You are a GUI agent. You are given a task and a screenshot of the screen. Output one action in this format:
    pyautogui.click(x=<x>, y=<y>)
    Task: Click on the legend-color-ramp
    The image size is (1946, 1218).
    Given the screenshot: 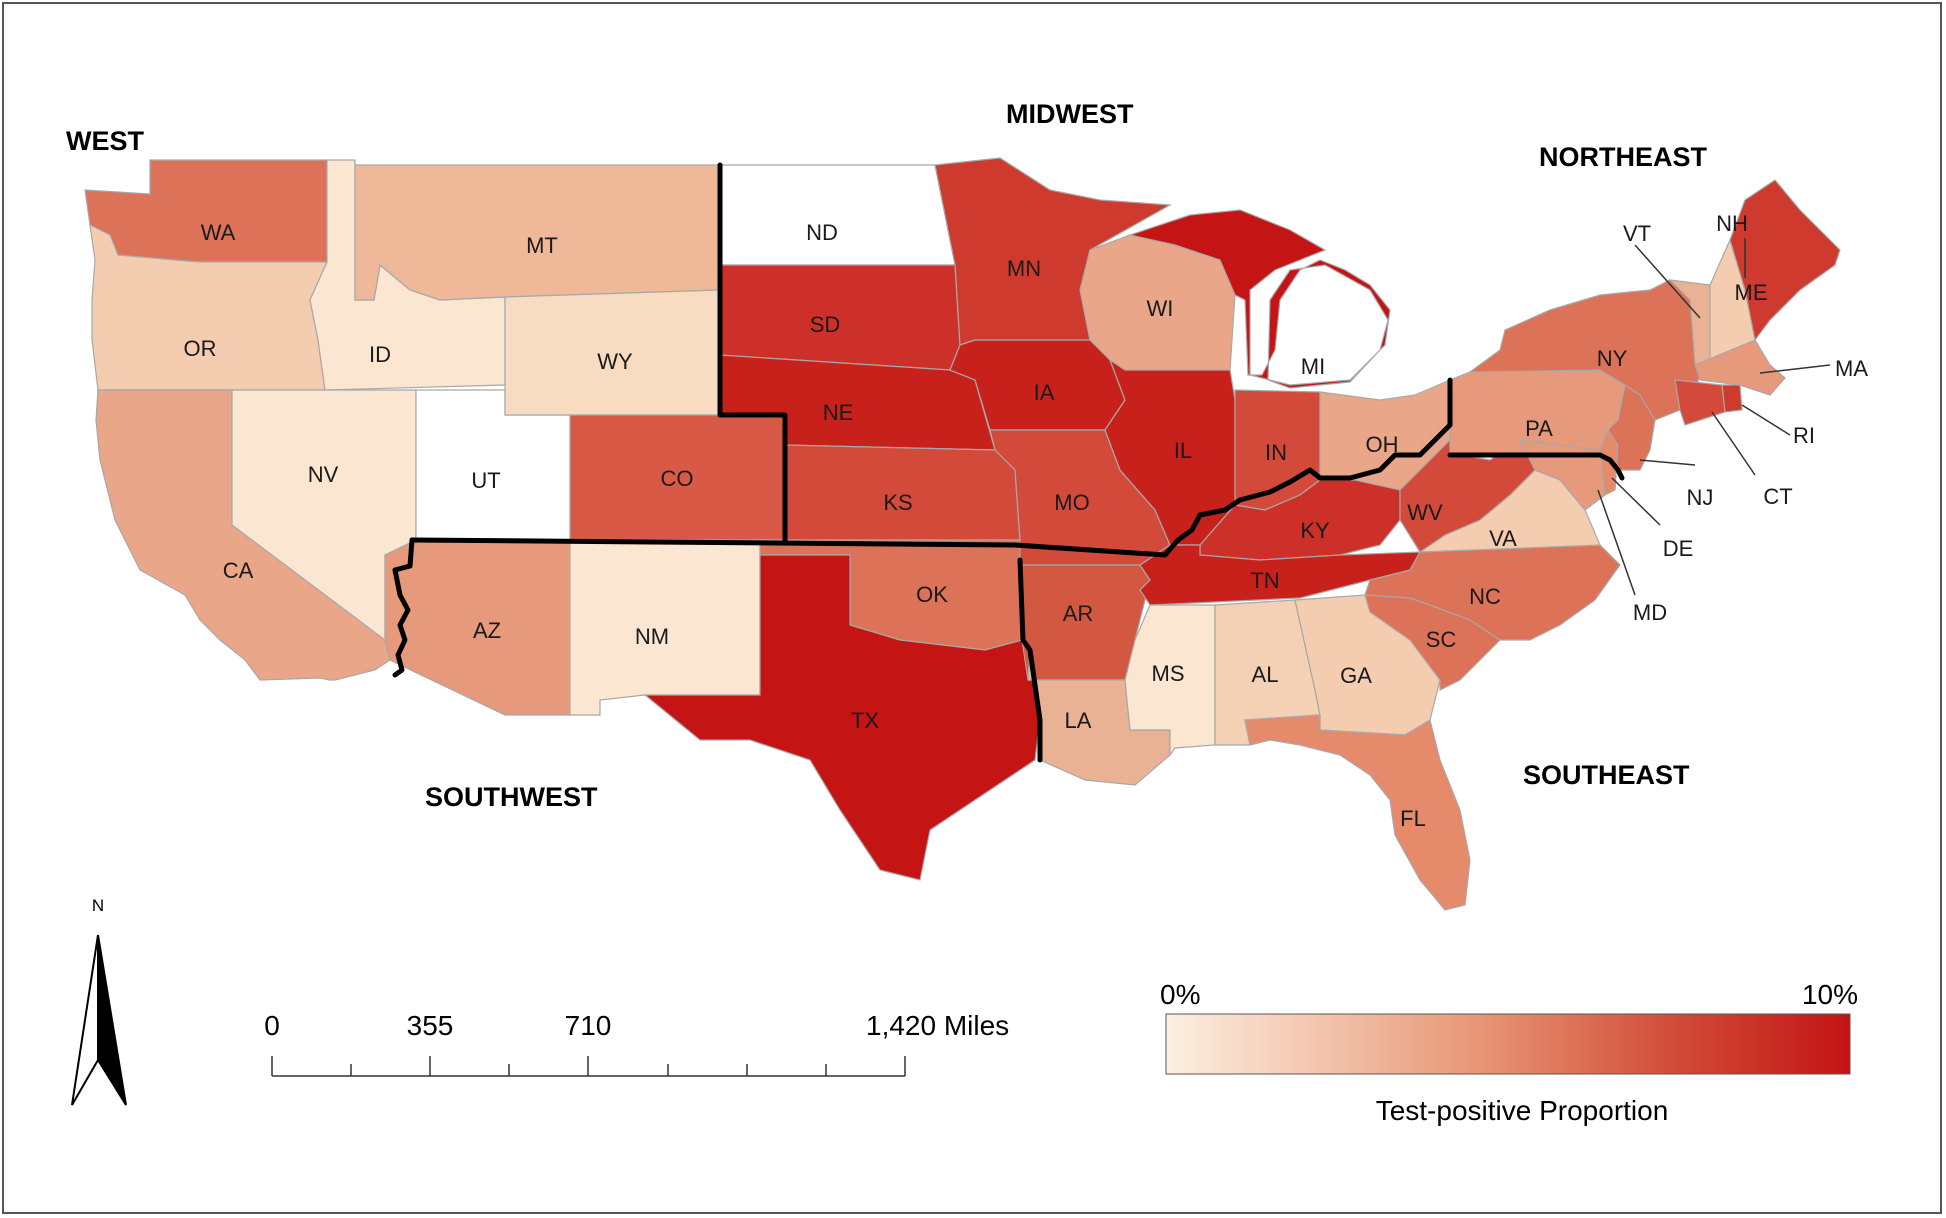 What is the action you would take?
    pyautogui.click(x=1508, y=1044)
    